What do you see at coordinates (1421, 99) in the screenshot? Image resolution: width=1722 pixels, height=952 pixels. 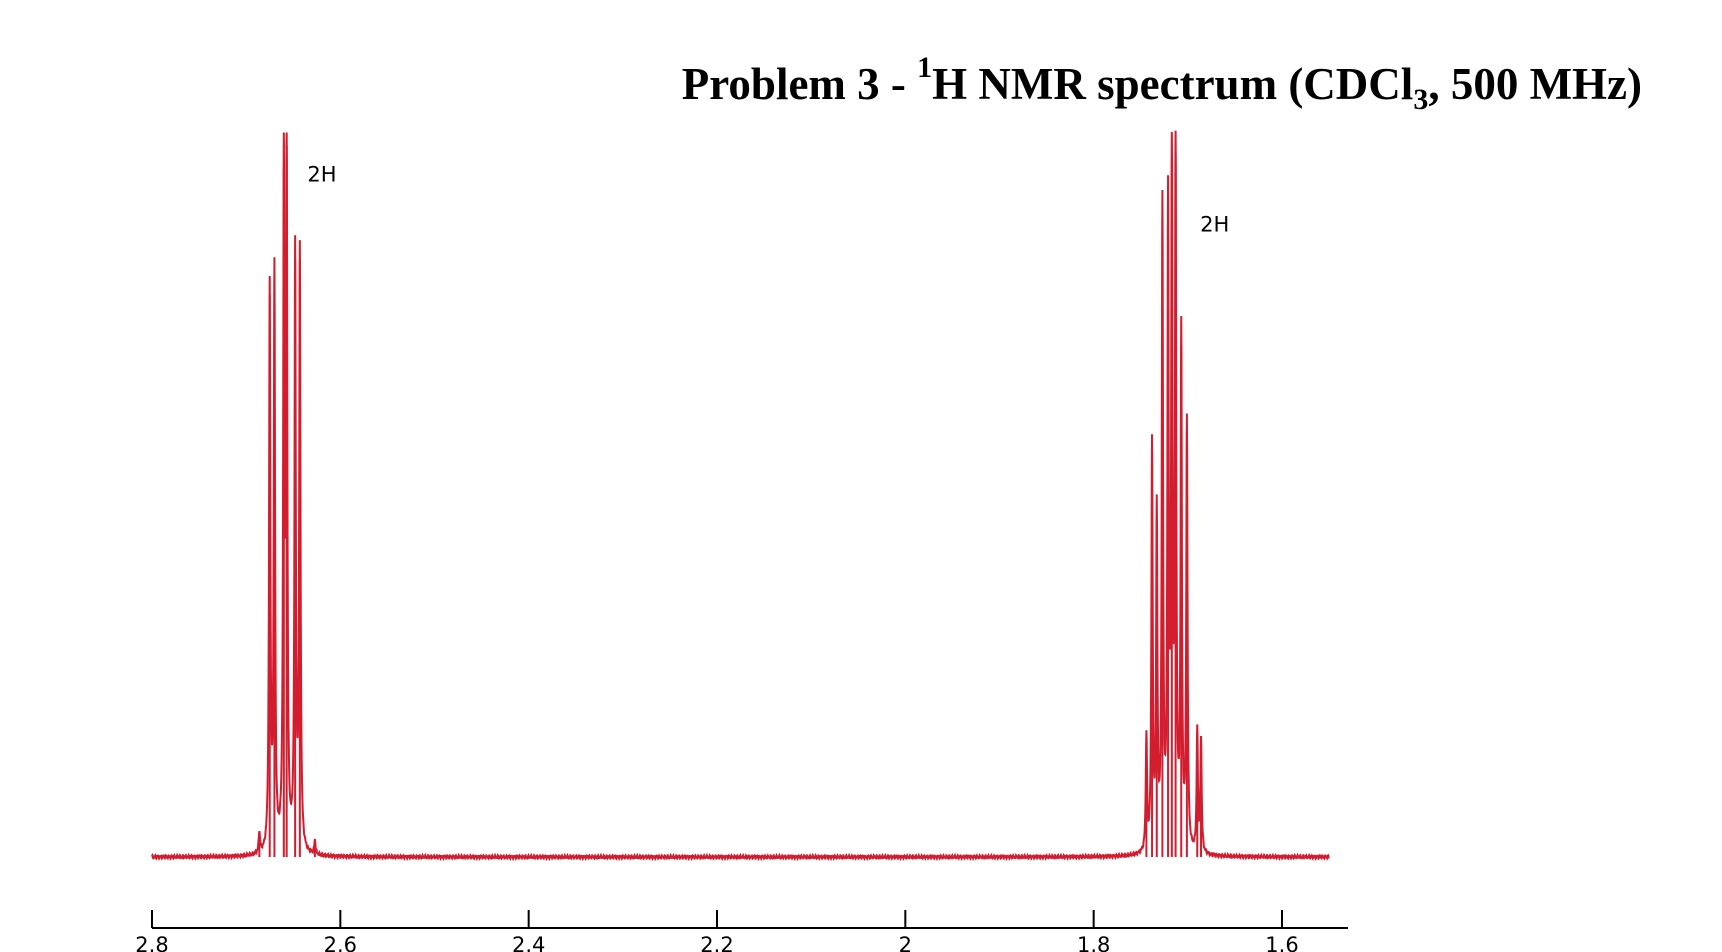 I see `title-subscript: 3` at bounding box center [1421, 99].